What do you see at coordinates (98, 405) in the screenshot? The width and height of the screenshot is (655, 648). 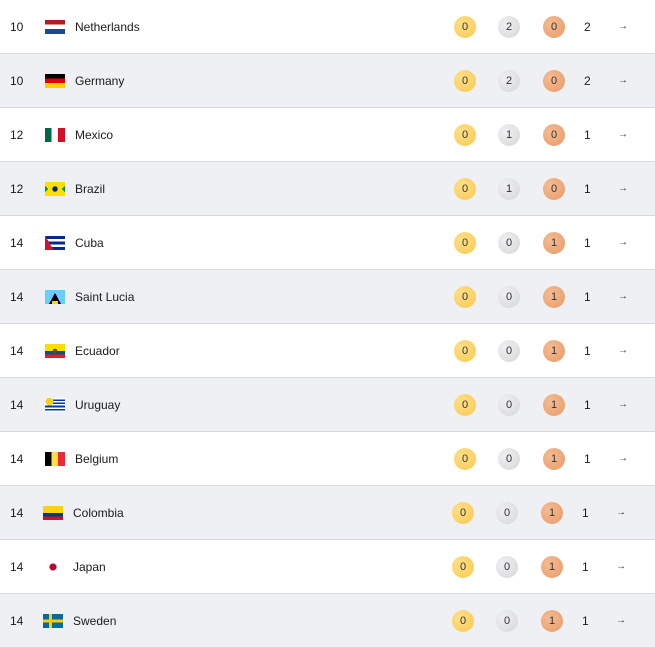 I see `country-name: Uruguay` at bounding box center [98, 405].